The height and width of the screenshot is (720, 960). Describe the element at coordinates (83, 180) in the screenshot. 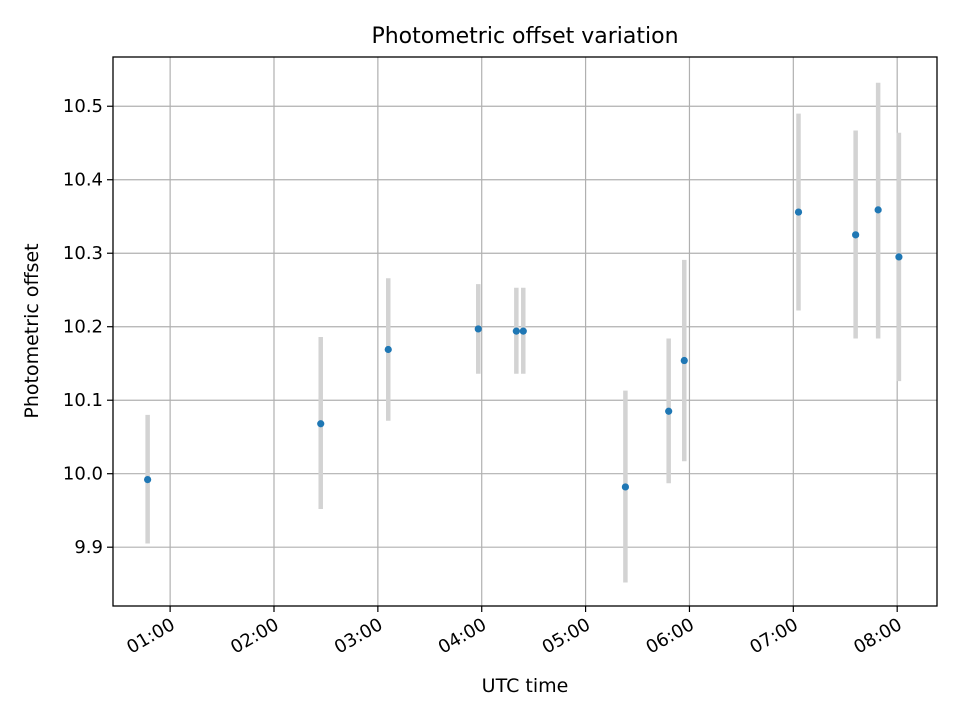

I see `y-tick-label: 10.4` at that location.